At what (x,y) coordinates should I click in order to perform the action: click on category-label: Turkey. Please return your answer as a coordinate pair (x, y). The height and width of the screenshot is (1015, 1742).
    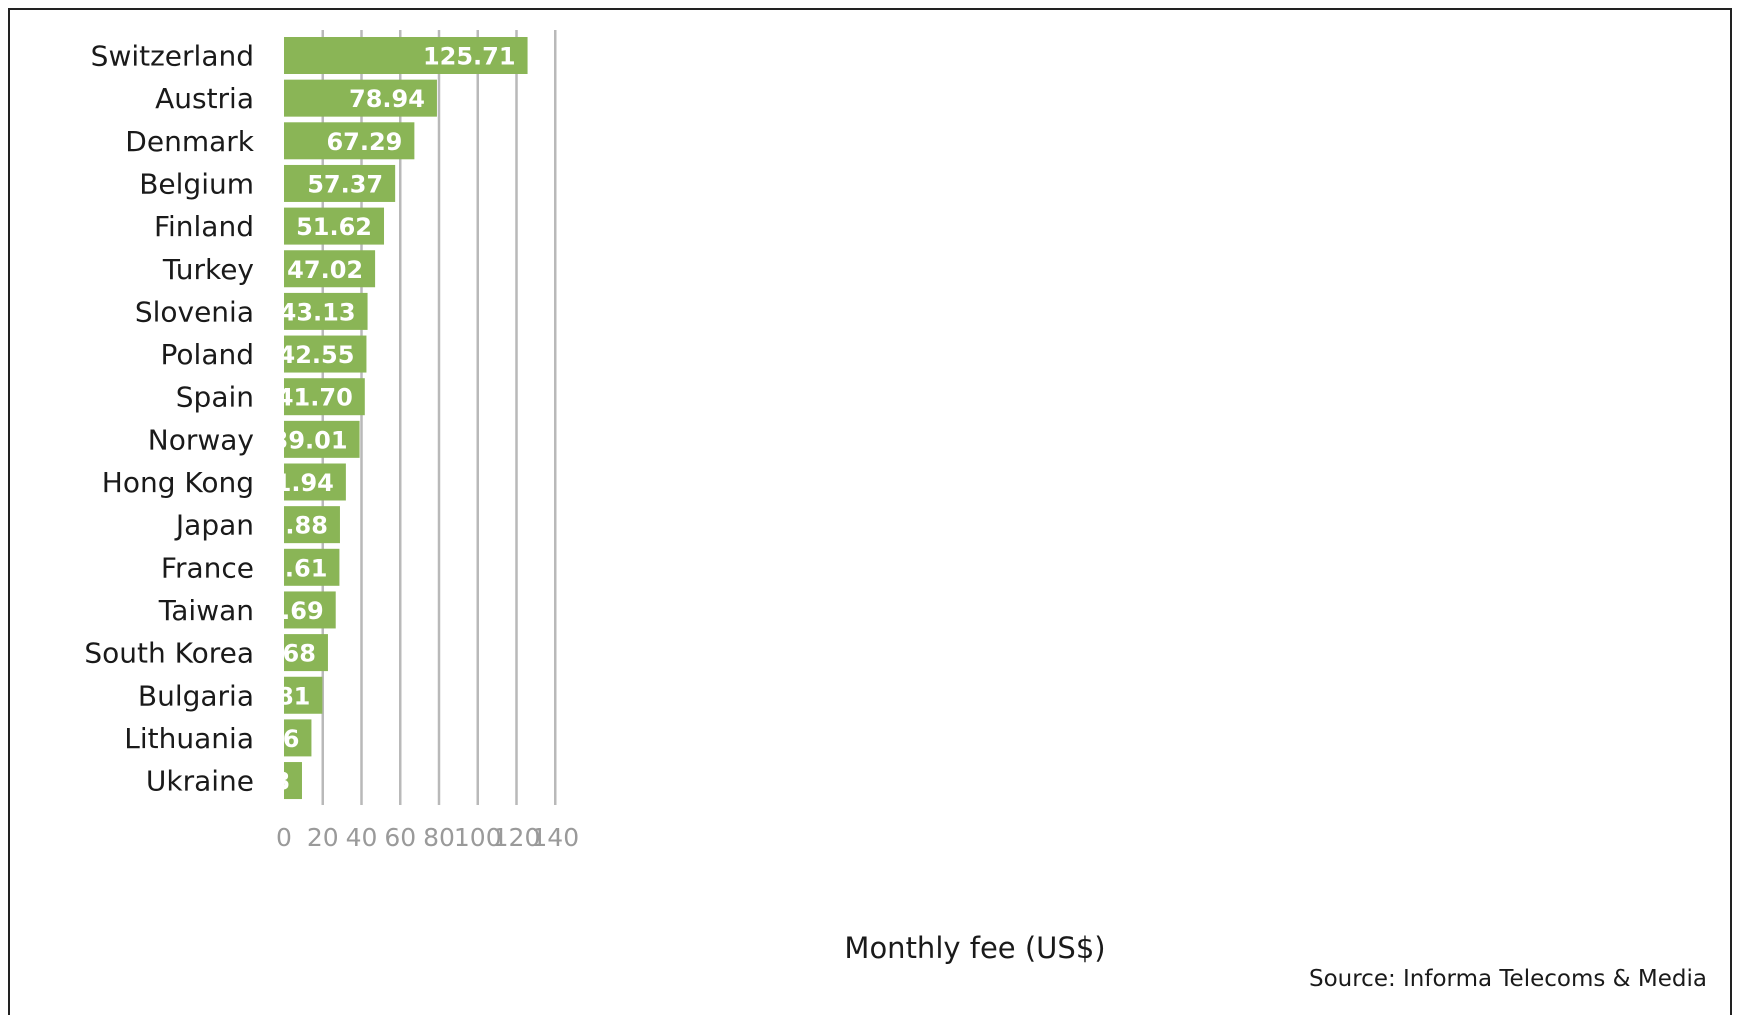
    Looking at the image, I should click on (208, 269).